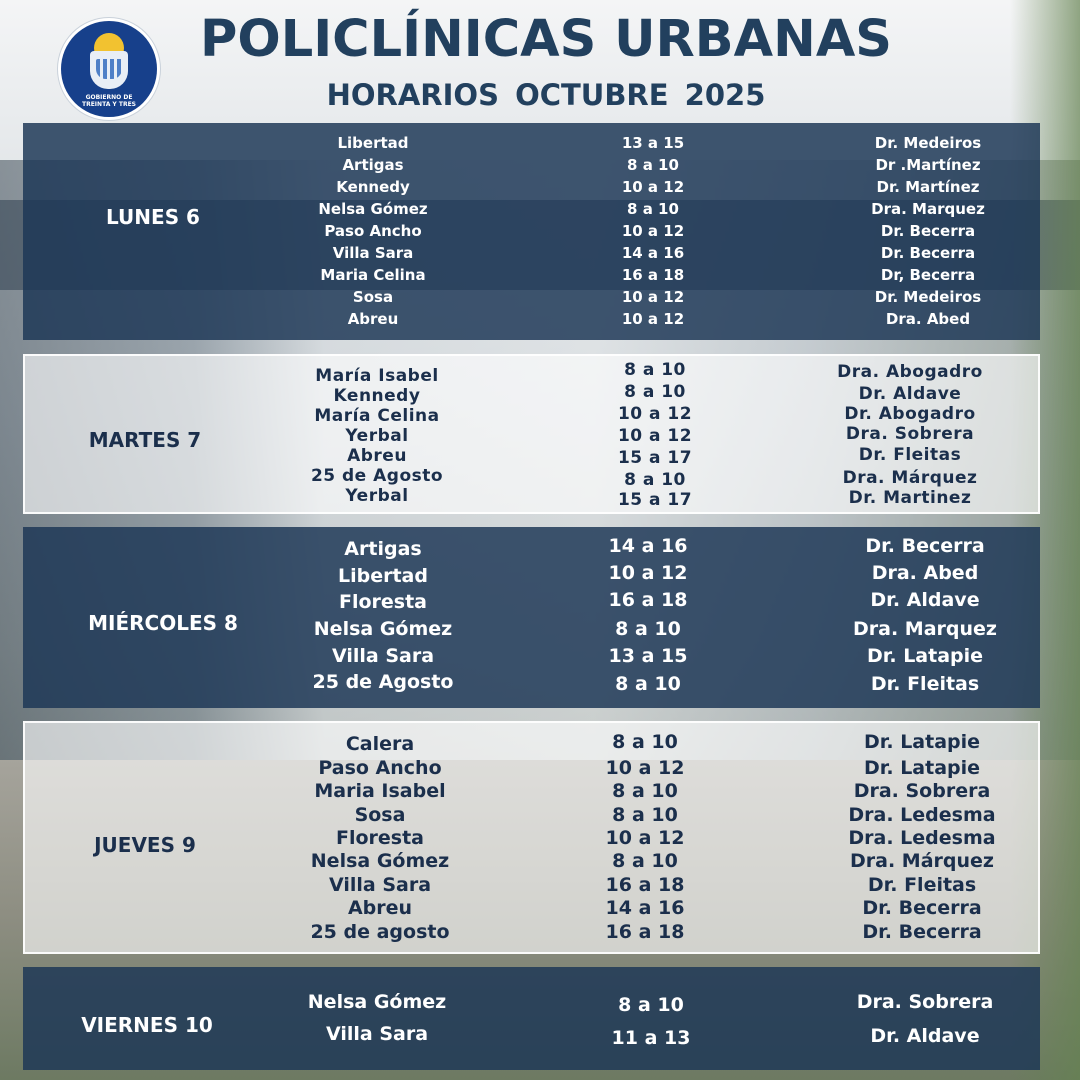 The width and height of the screenshot is (1080, 1080). What do you see at coordinates (531, 189) in the screenshot?
I see `schedule-row: Kennedy 10 a 12 Dr. Martínez` at bounding box center [531, 189].